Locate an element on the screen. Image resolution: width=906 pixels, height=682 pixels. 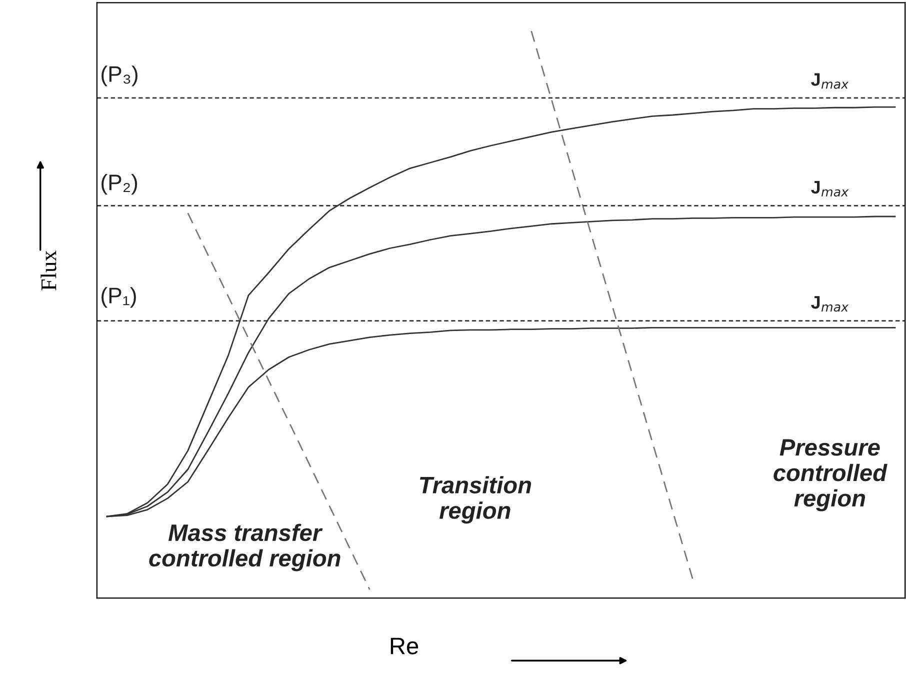
annotation: (P₃) is located at coordinates (120, 76).